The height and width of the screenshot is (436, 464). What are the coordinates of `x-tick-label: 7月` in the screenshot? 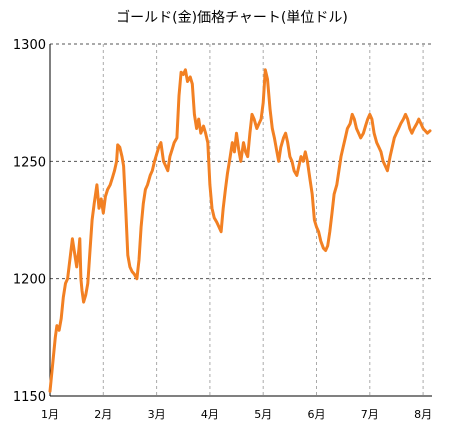 It's located at (370, 414).